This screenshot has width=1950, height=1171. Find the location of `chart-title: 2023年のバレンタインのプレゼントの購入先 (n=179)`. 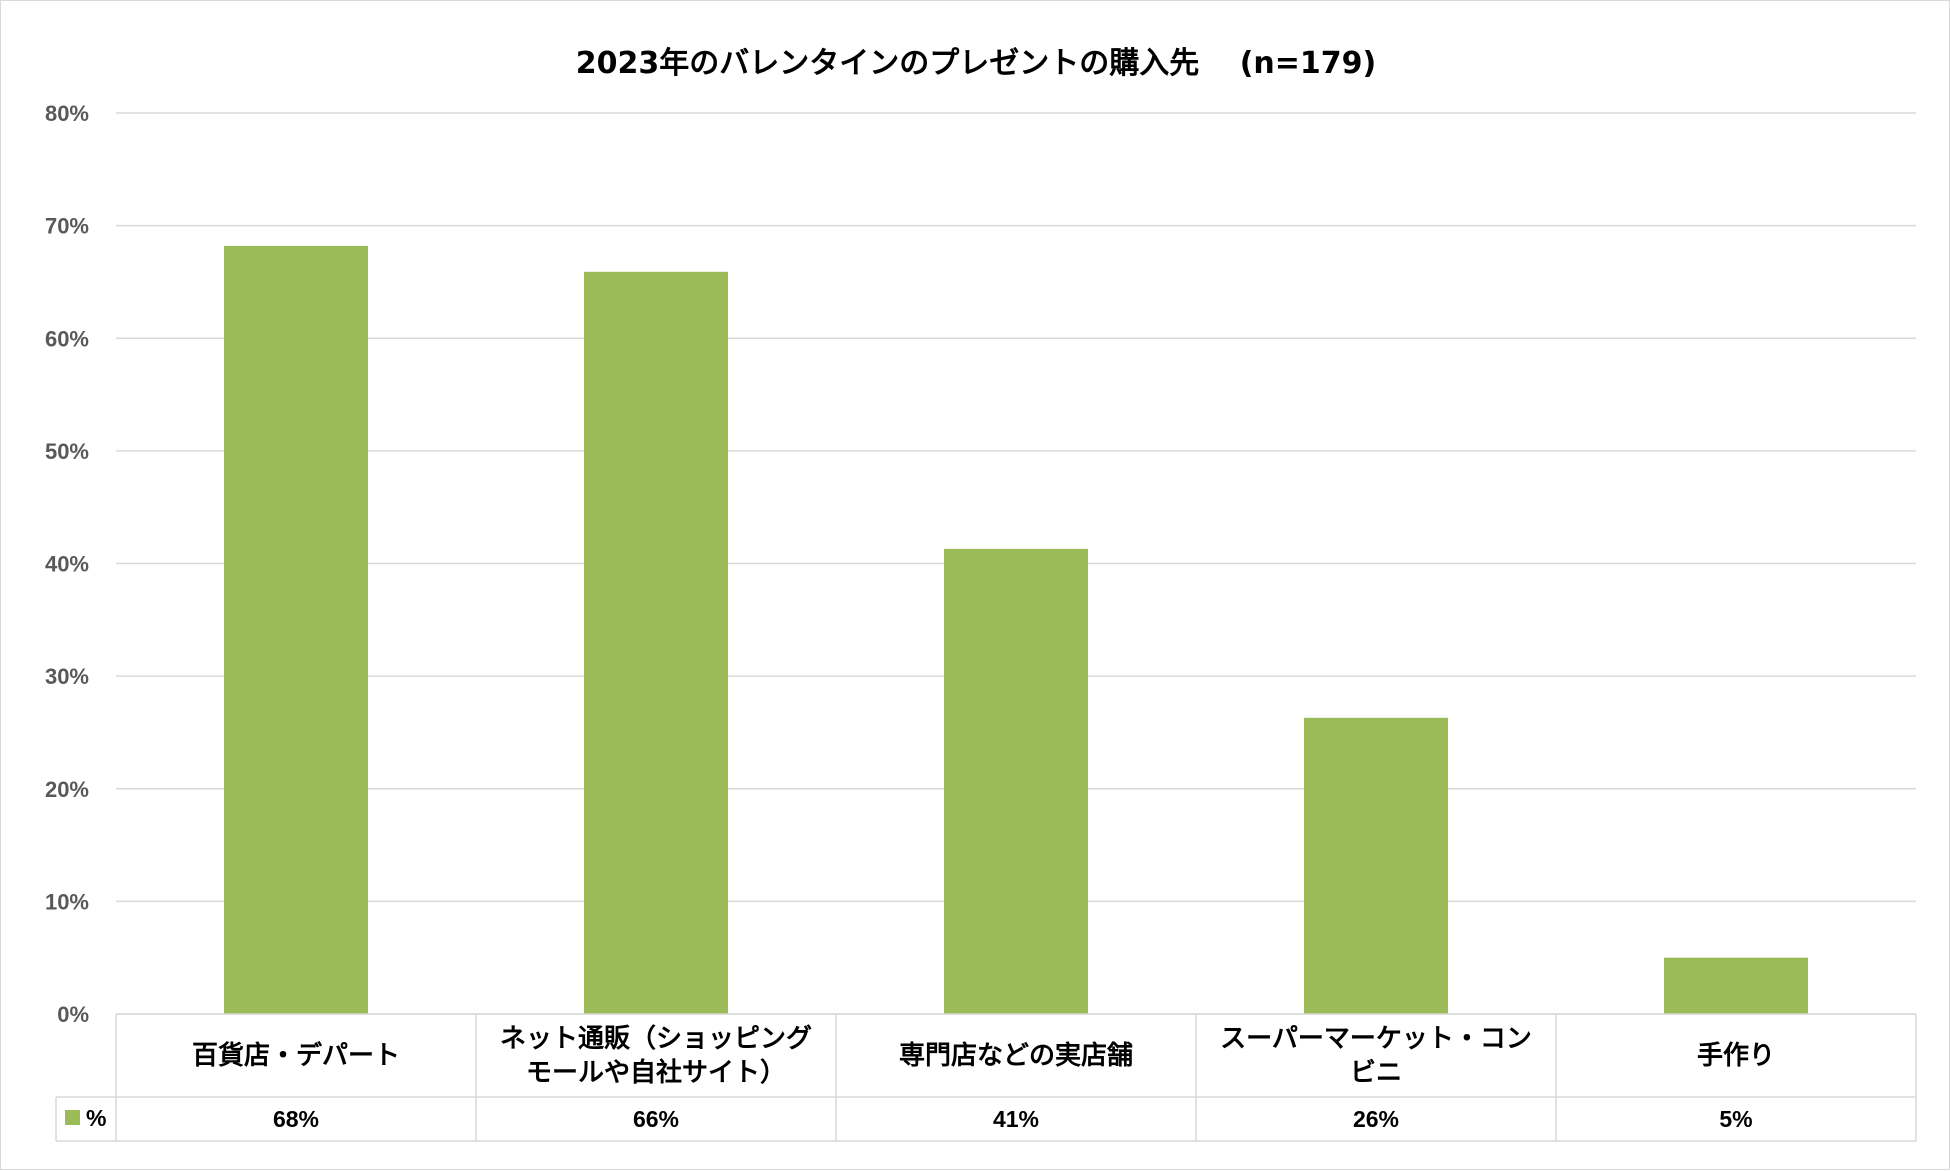

chart-title: 2023年のバレンタインのプレゼントの購入先 (n=179) is located at coordinates (976, 63).